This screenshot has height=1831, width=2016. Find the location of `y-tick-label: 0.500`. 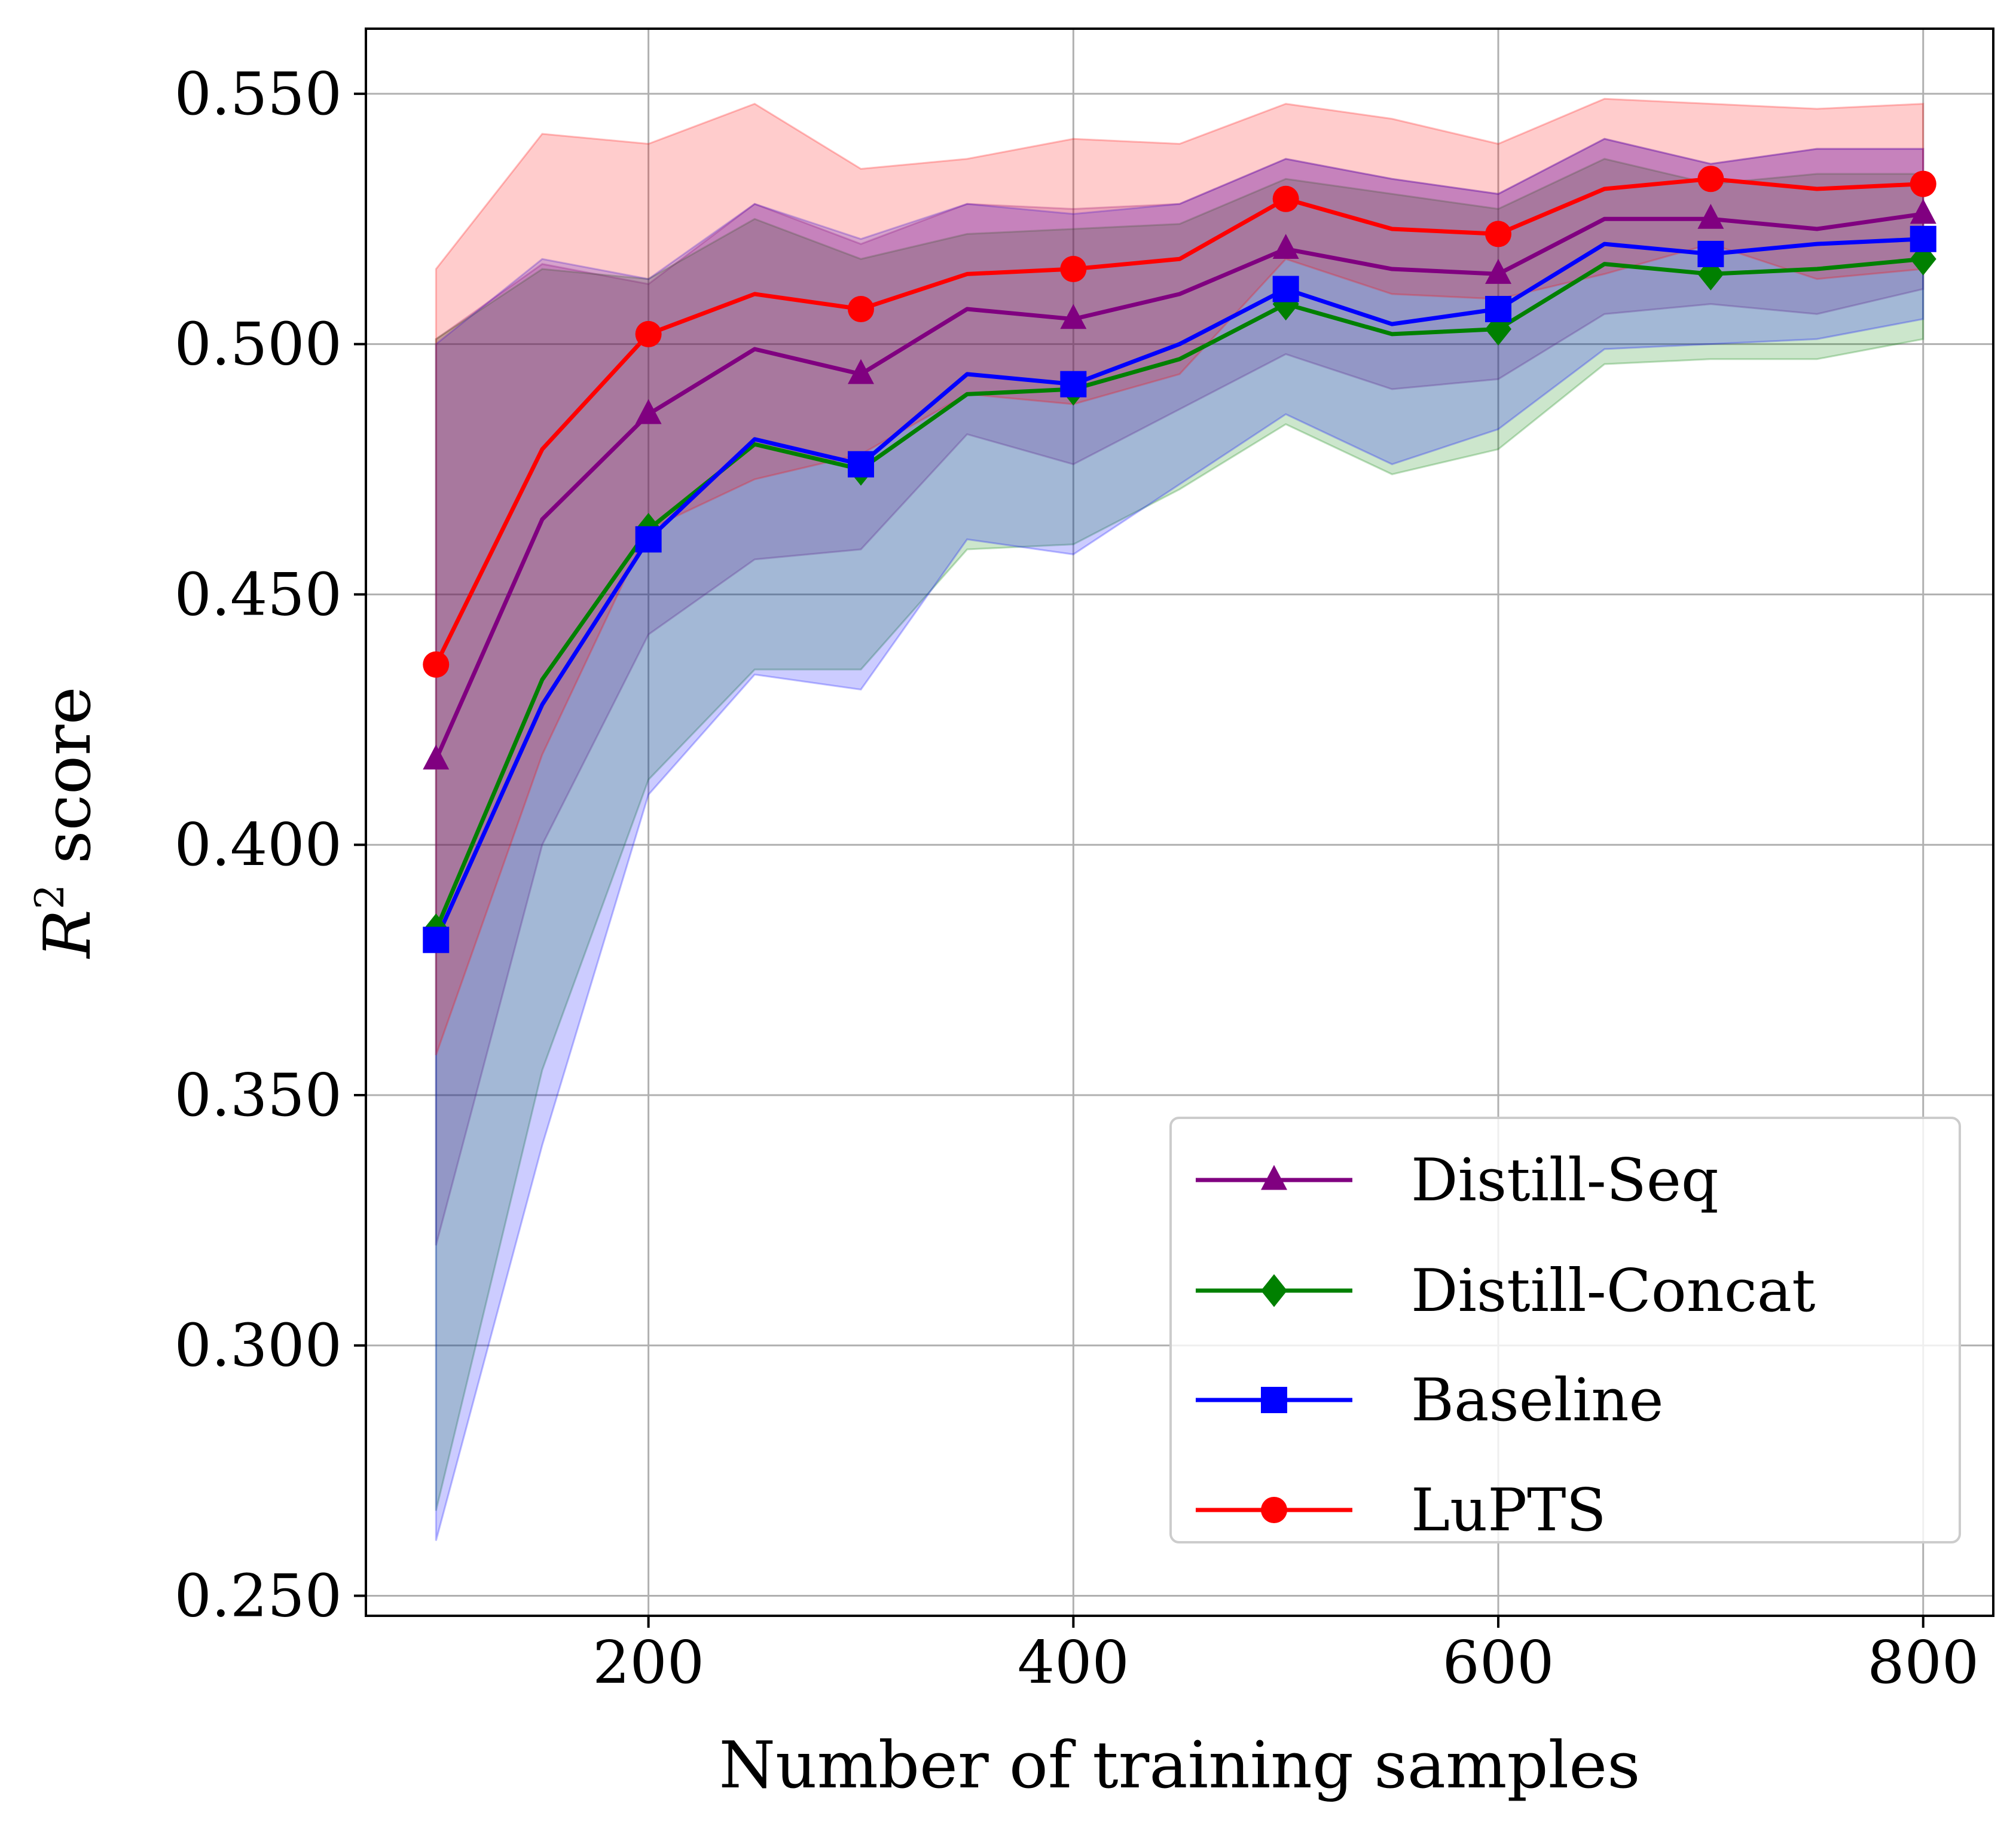

y-tick-label: 0.500 is located at coordinates (258, 345).